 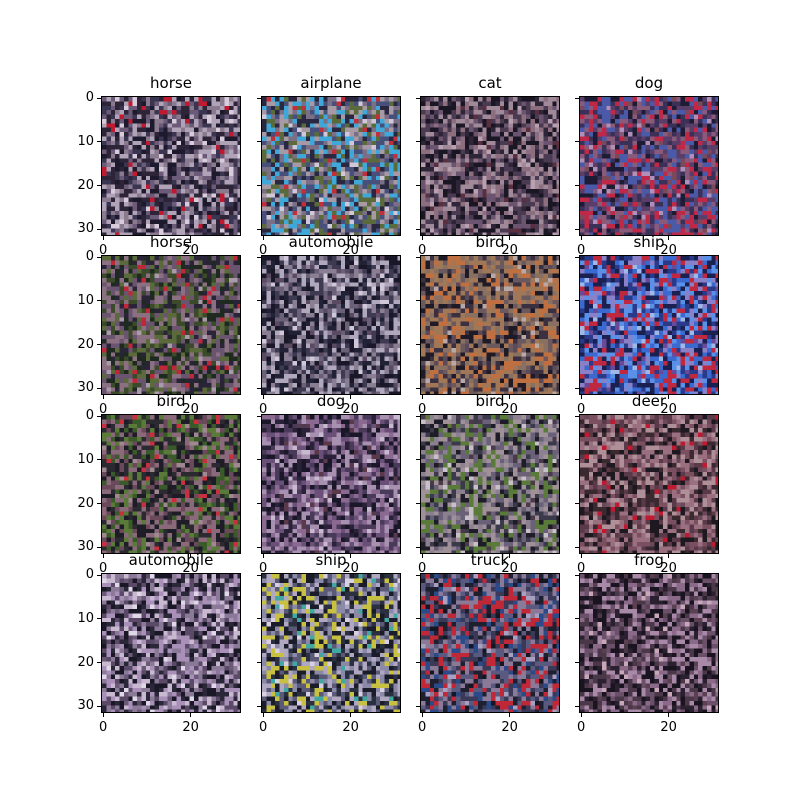 I want to click on panel-title: automobile, so click(x=331, y=242).